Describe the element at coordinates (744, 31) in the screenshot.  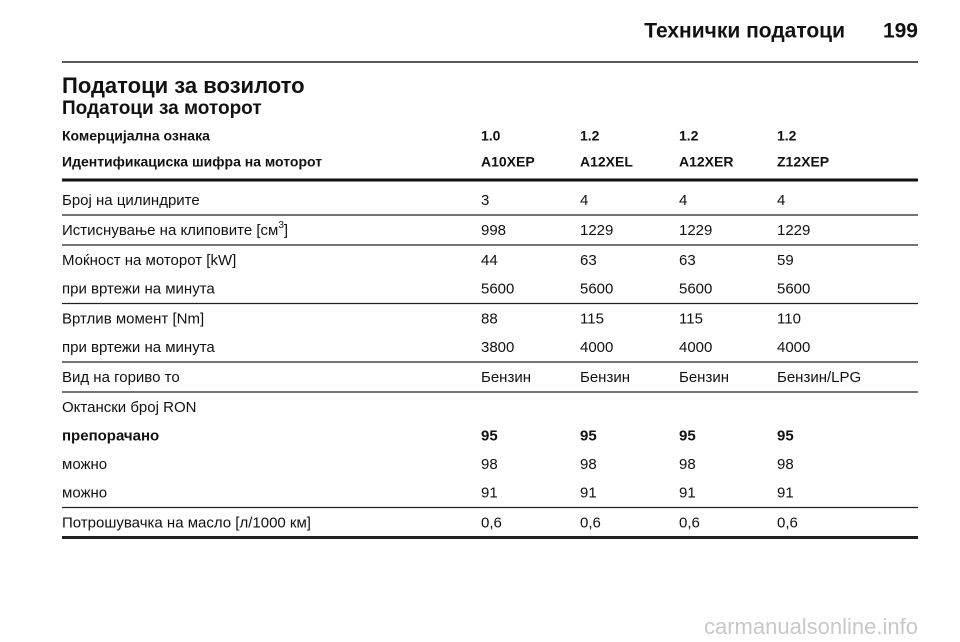
I see `running-header: Технички податоци` at that location.